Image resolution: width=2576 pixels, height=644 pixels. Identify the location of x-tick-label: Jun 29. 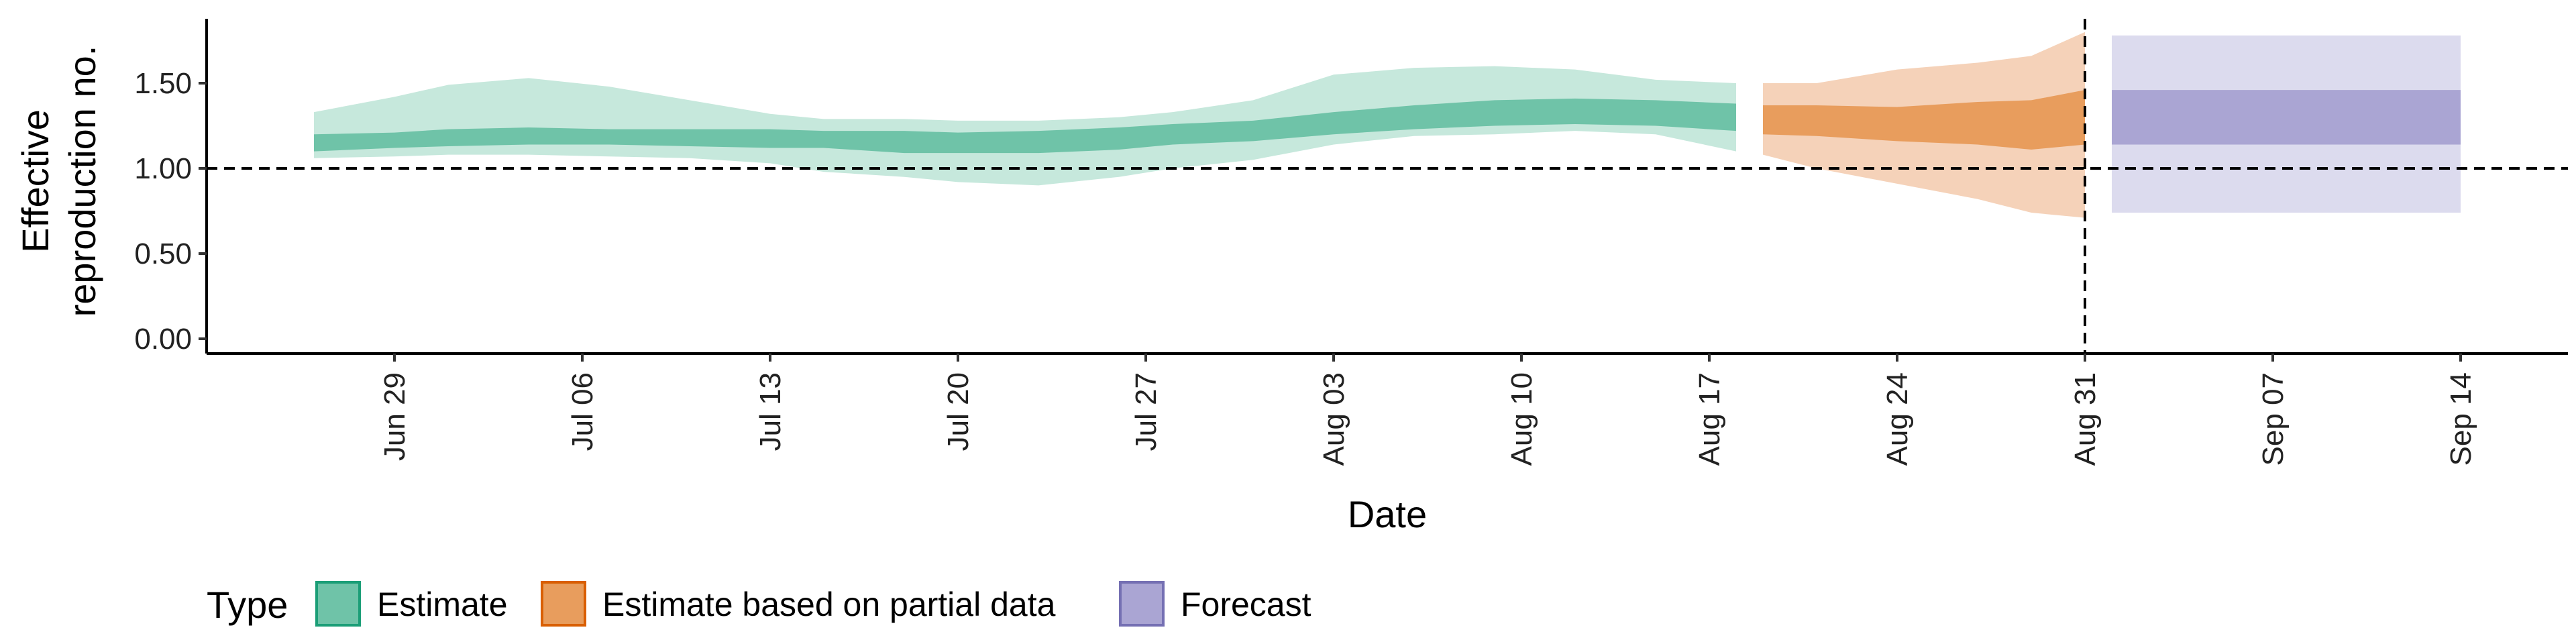
(394, 416).